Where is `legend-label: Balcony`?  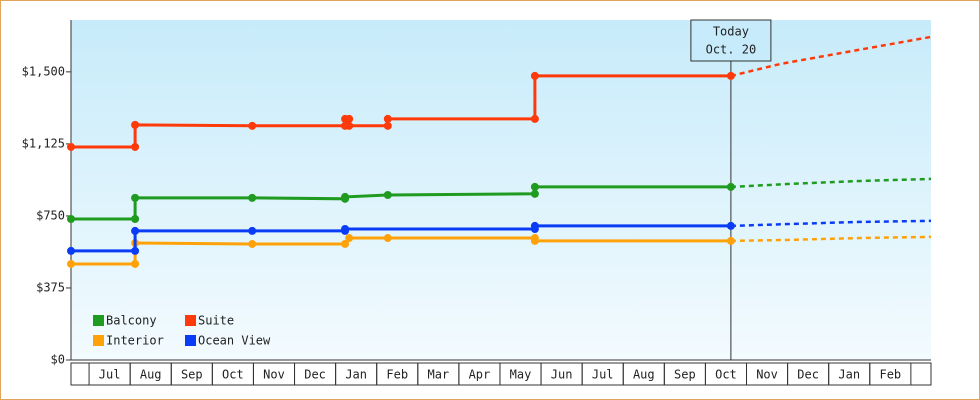
legend-label: Balcony is located at coordinates (131, 321).